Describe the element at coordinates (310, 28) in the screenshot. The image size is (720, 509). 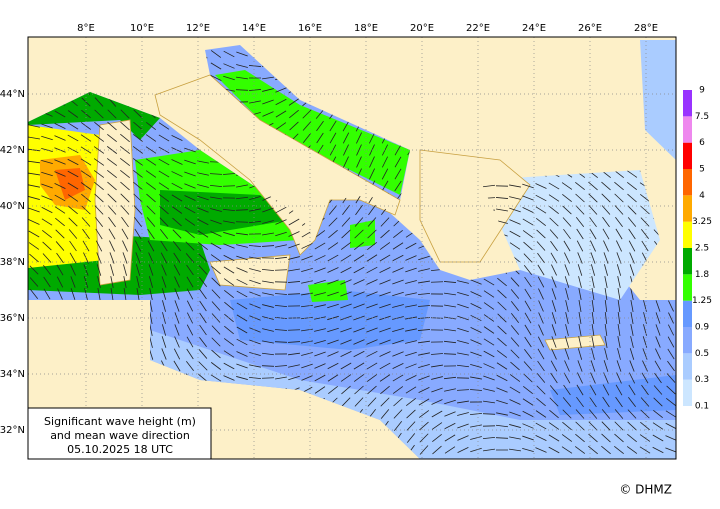
I see `longitude-label: 16°E` at that location.